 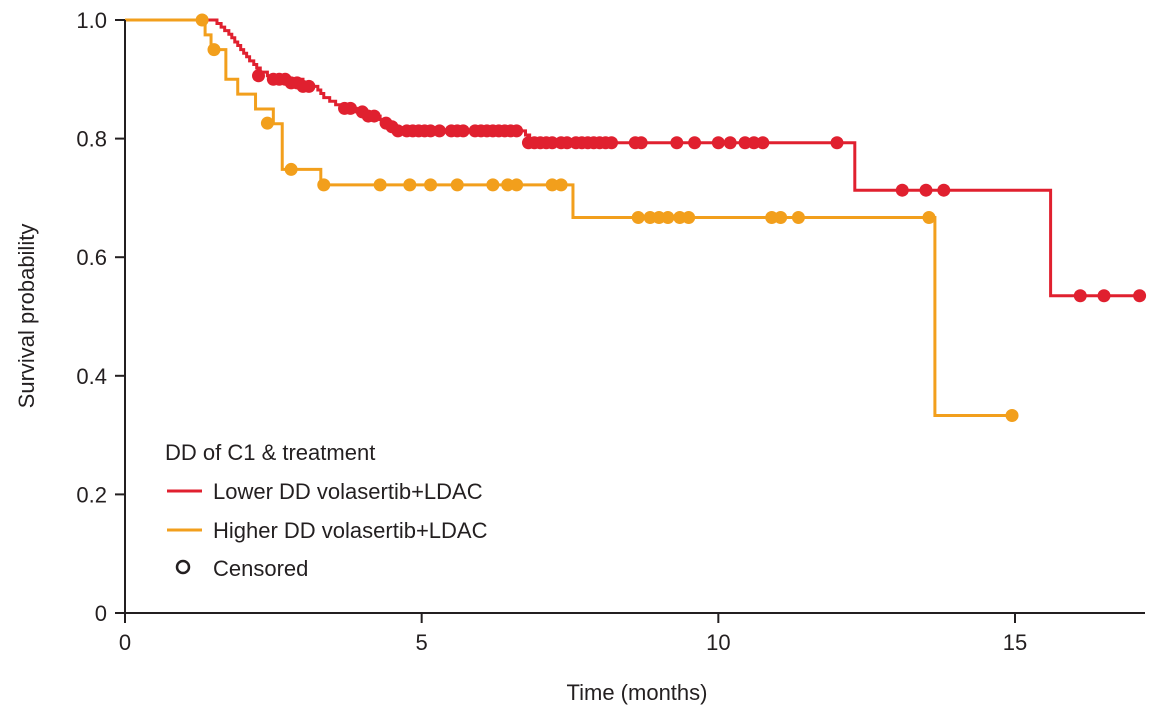 What do you see at coordinates (573, 634) in the screenshot?
I see `x-axis-ticks: 0 5 10 15` at bounding box center [573, 634].